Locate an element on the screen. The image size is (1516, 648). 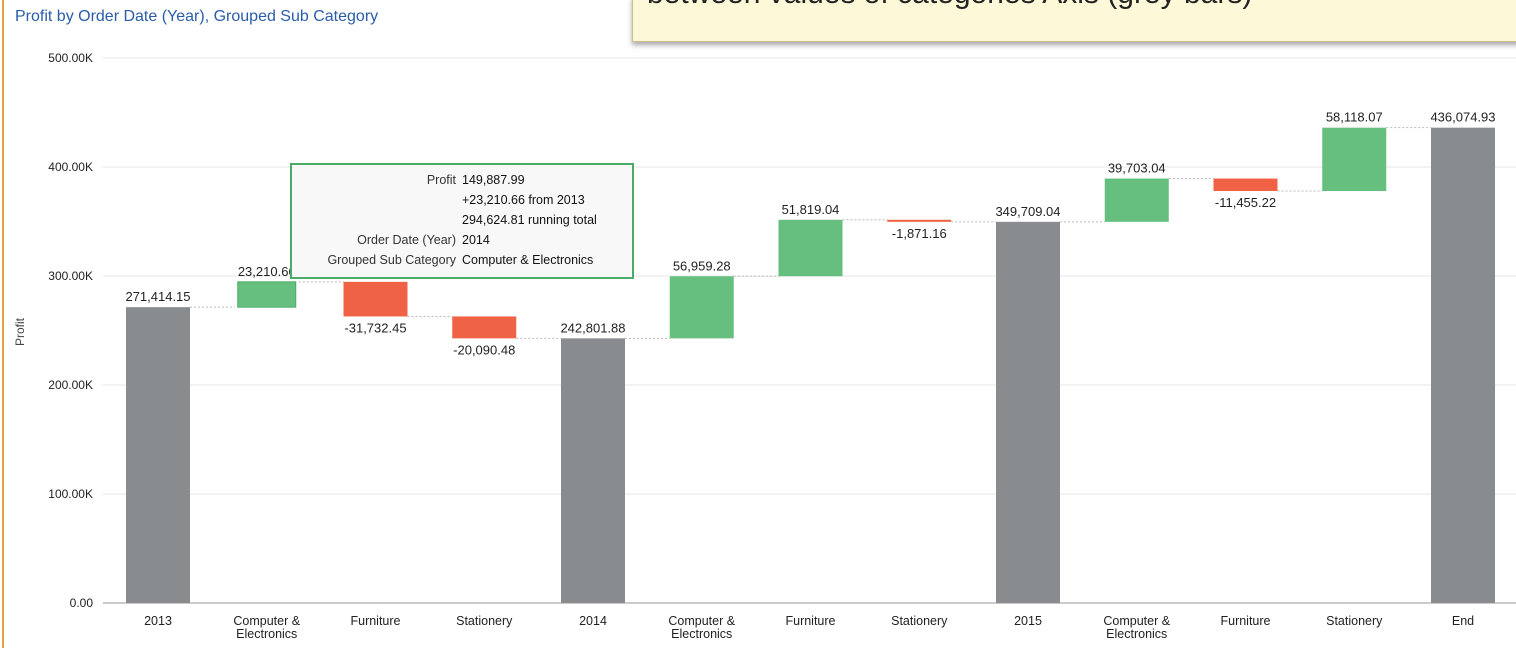
data-label: 23,210.66 is located at coordinates (267, 271).